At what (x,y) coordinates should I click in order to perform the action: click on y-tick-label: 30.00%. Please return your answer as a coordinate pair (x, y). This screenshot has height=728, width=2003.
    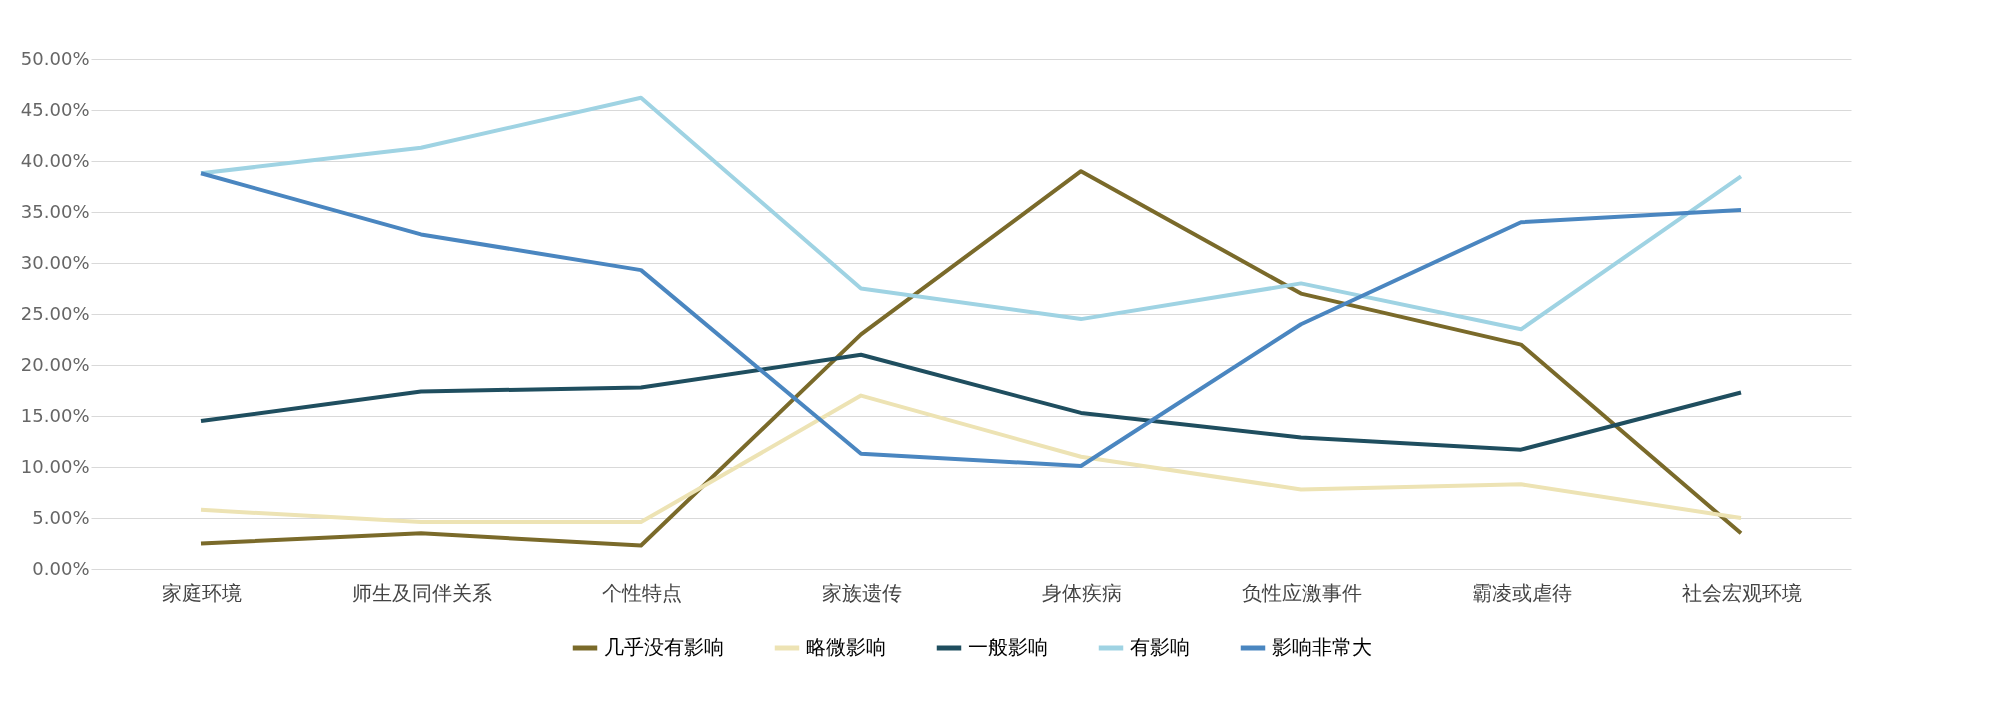
    Looking at the image, I should click on (55, 262).